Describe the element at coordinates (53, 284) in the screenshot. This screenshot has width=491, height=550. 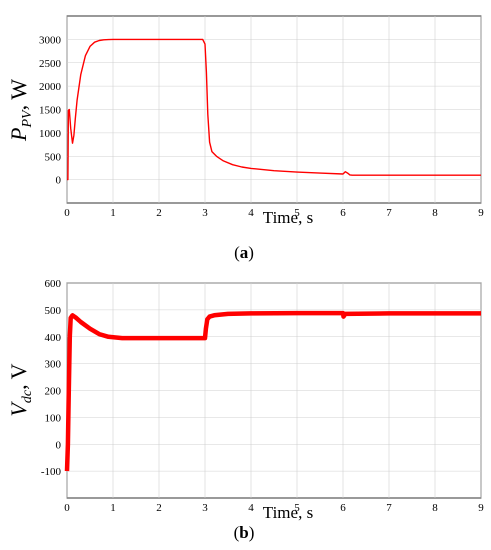
I see `y-tick-label: 600` at that location.